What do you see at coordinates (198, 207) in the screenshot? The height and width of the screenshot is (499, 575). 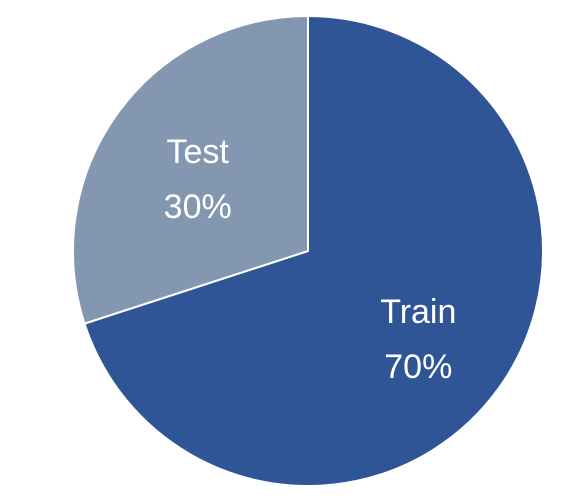 I see `slice-value-test: 30%` at bounding box center [198, 207].